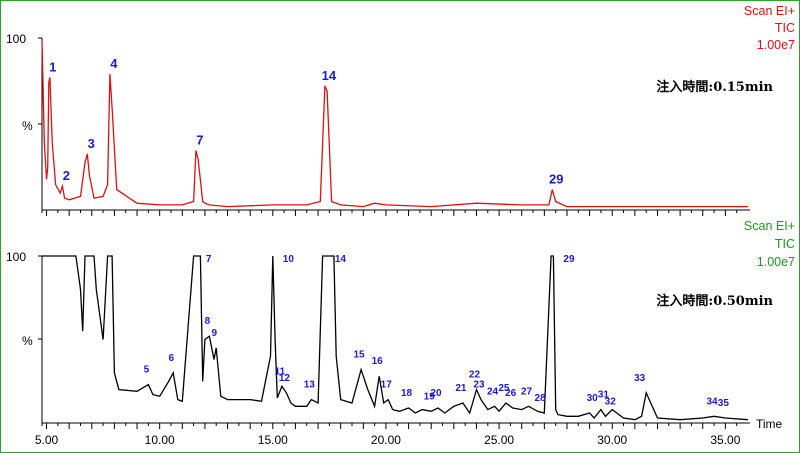 The height and width of the screenshot is (453, 800). I want to click on peak-label: 23, so click(479, 385).